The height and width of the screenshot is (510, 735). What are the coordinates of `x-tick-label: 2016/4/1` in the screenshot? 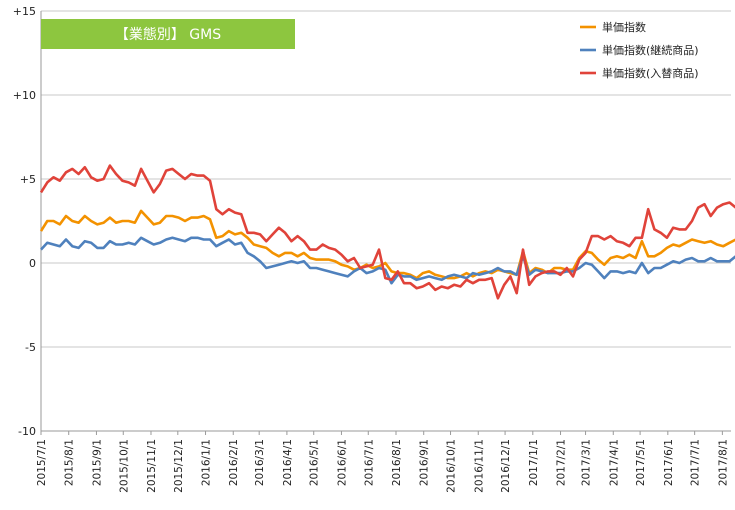 It's located at (288, 462).